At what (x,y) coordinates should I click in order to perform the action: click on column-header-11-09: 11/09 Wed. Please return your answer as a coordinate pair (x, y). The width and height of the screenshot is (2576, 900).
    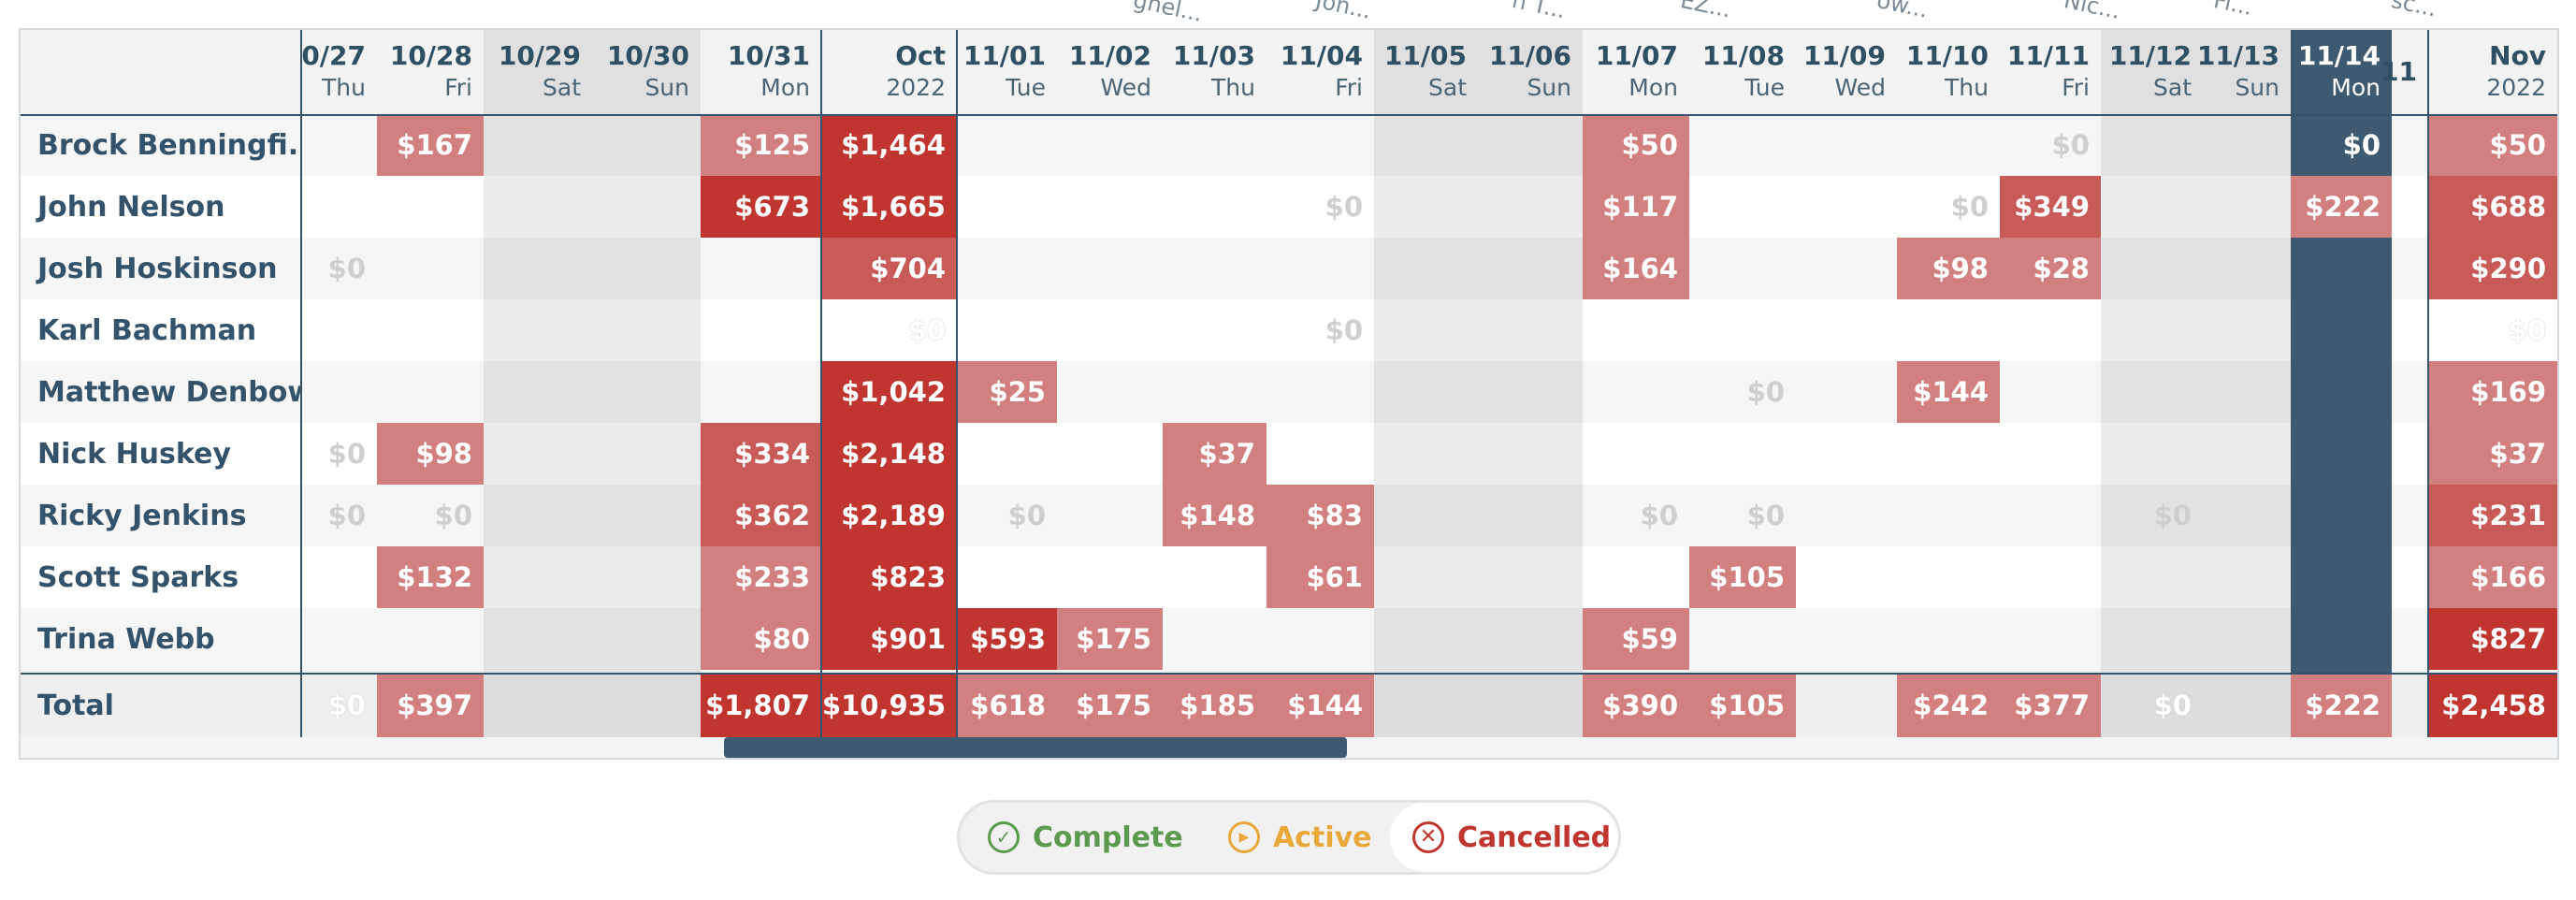
    Looking at the image, I should click on (1846, 72).